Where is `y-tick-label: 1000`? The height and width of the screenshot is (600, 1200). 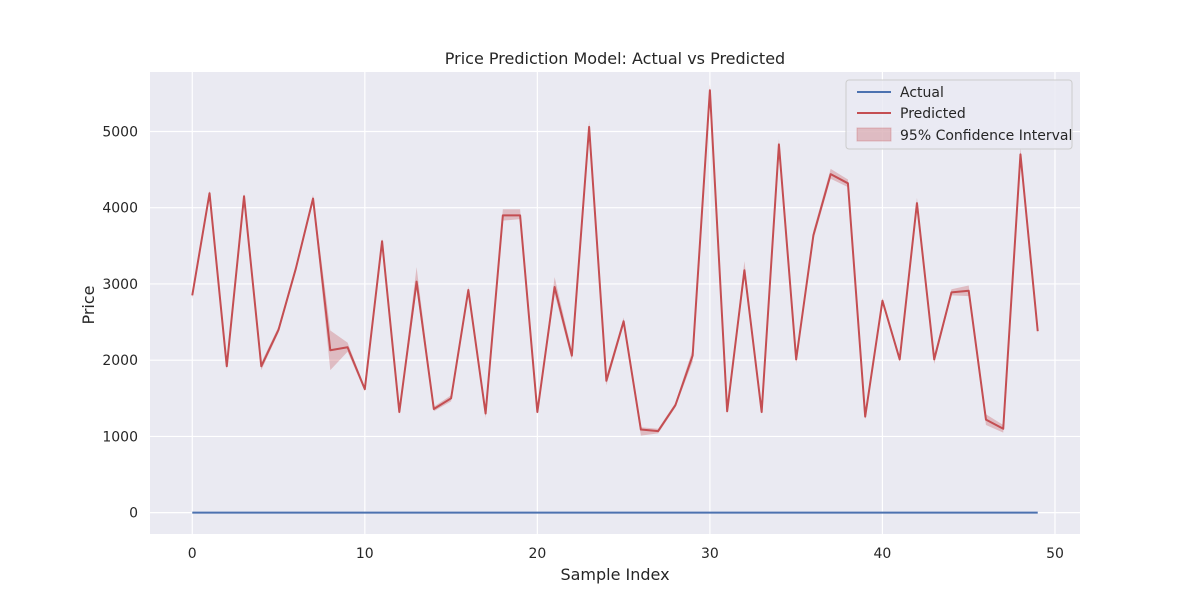
y-tick-label: 1000 is located at coordinates (120, 437).